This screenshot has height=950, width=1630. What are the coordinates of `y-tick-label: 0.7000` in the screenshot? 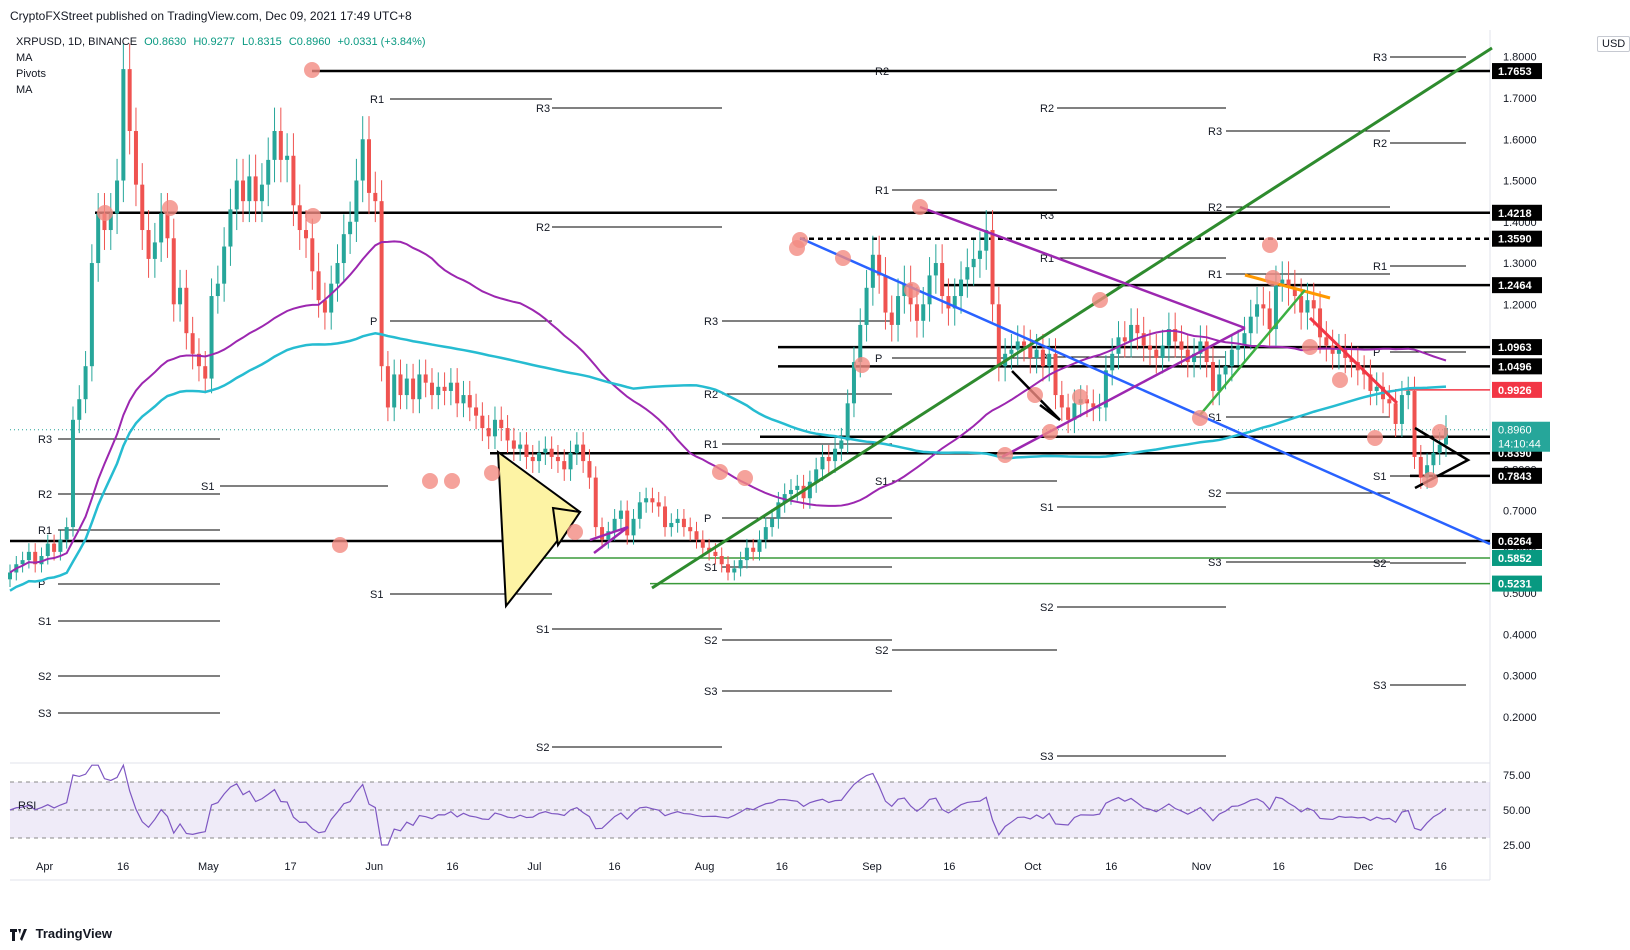 It's located at (1520, 512).